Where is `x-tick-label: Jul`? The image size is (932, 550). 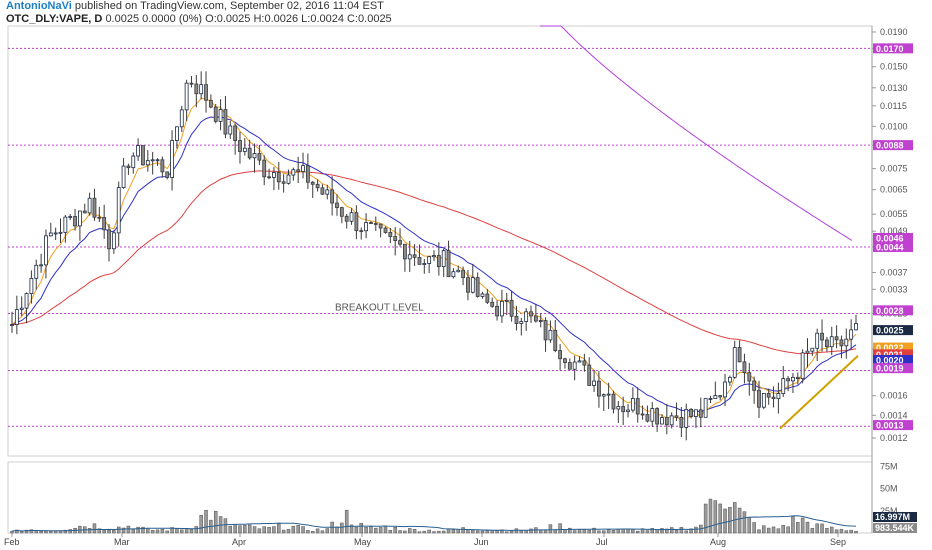 x-tick-label: Jul is located at coordinates (602, 542).